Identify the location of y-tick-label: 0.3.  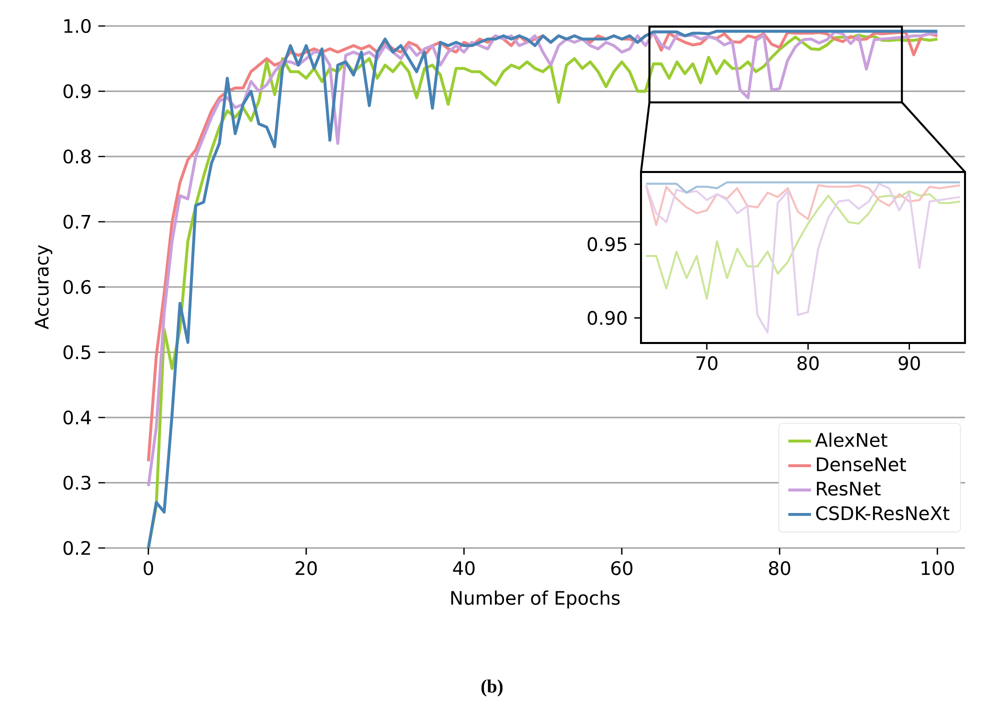
(77, 483).